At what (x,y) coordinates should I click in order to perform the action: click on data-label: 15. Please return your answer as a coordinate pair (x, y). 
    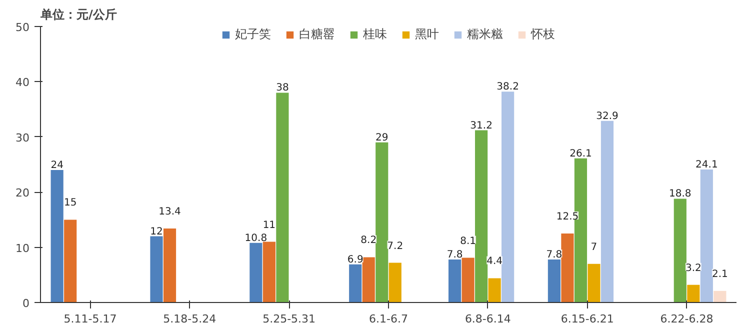
    Looking at the image, I should click on (70, 203).